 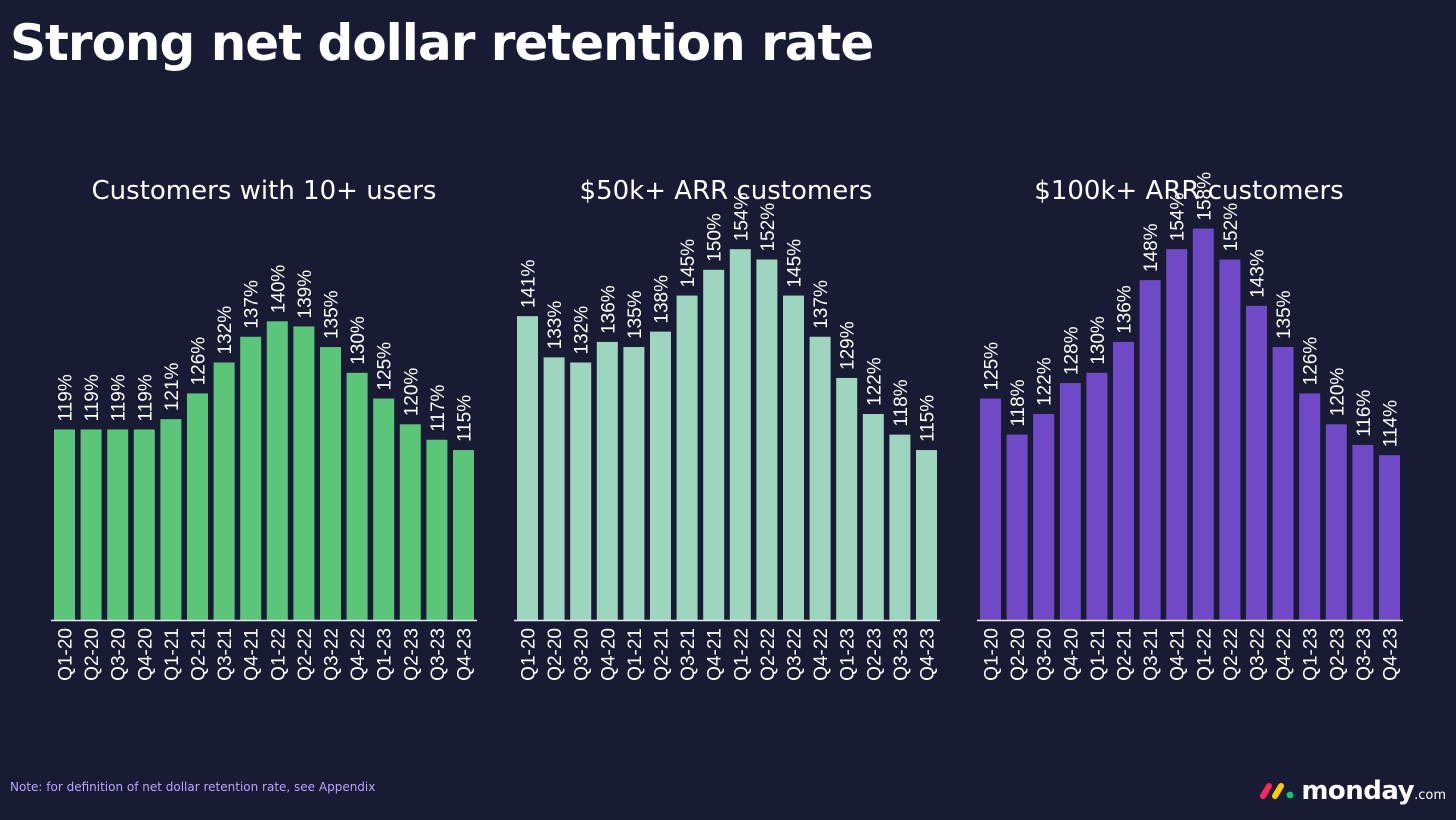 I want to click on value-label: 114%, so click(x=1391, y=423).